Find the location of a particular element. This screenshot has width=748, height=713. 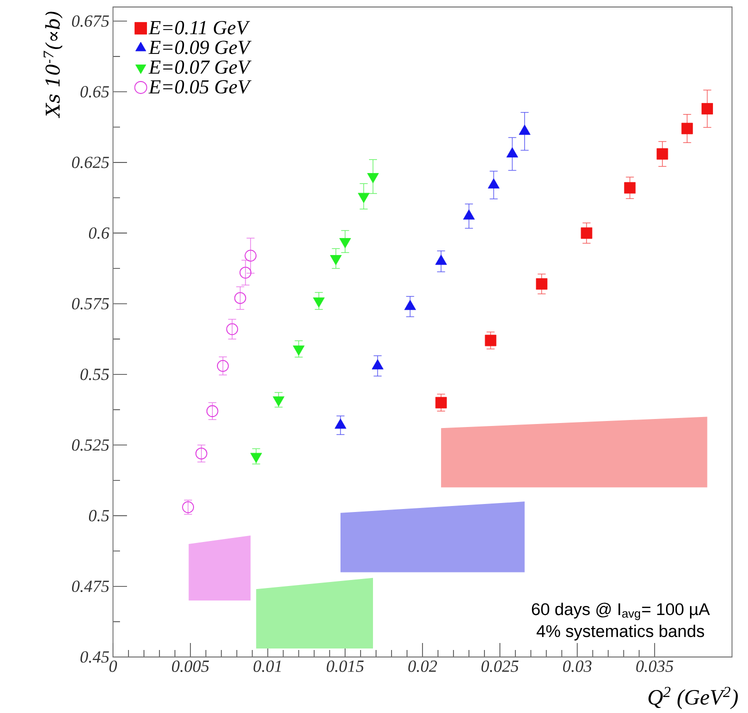

x-tick-label: 0.01 is located at coordinates (267, 666).